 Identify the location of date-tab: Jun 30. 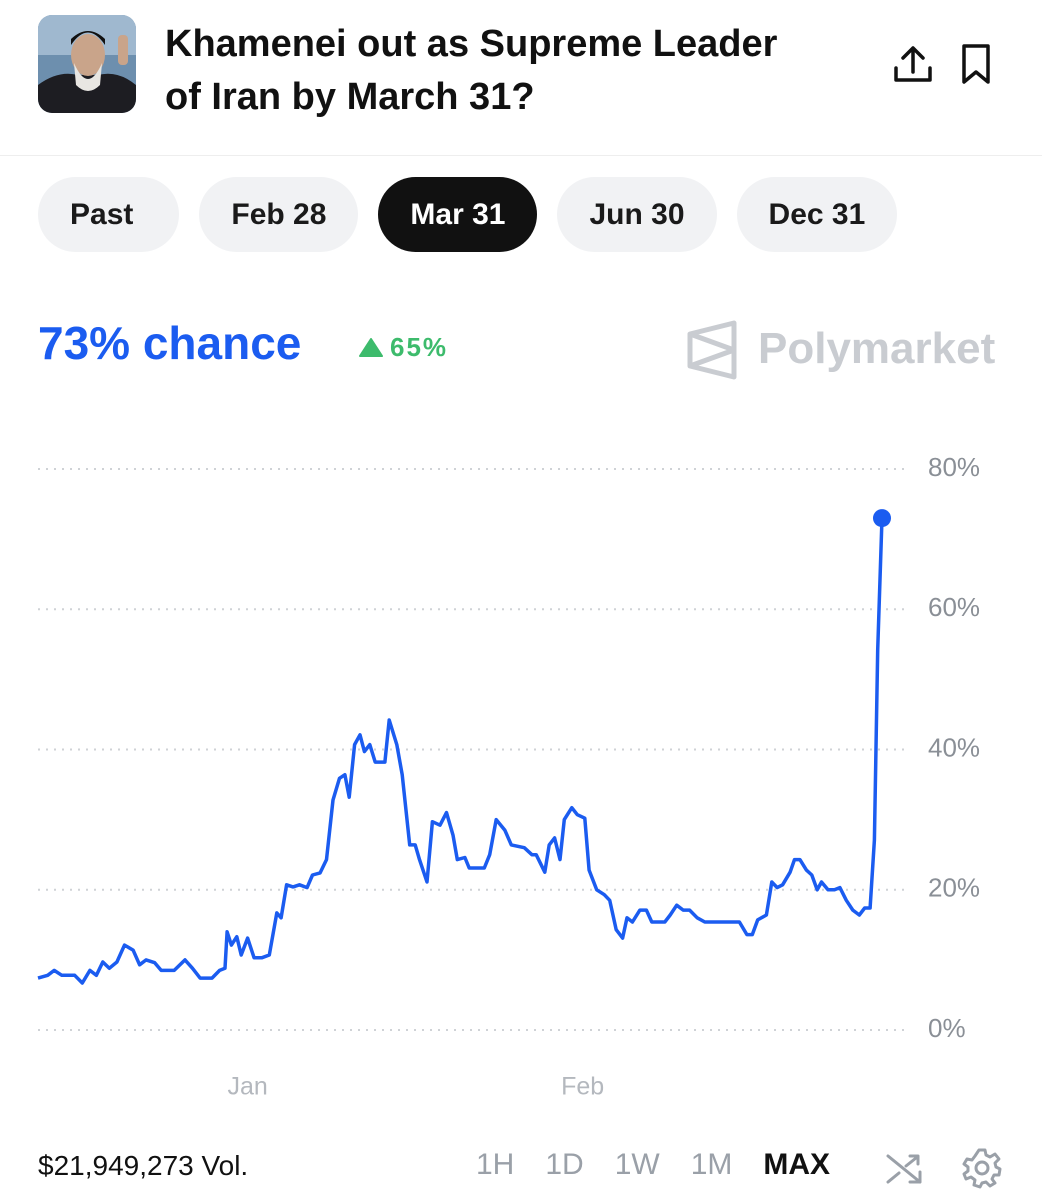
(637, 214).